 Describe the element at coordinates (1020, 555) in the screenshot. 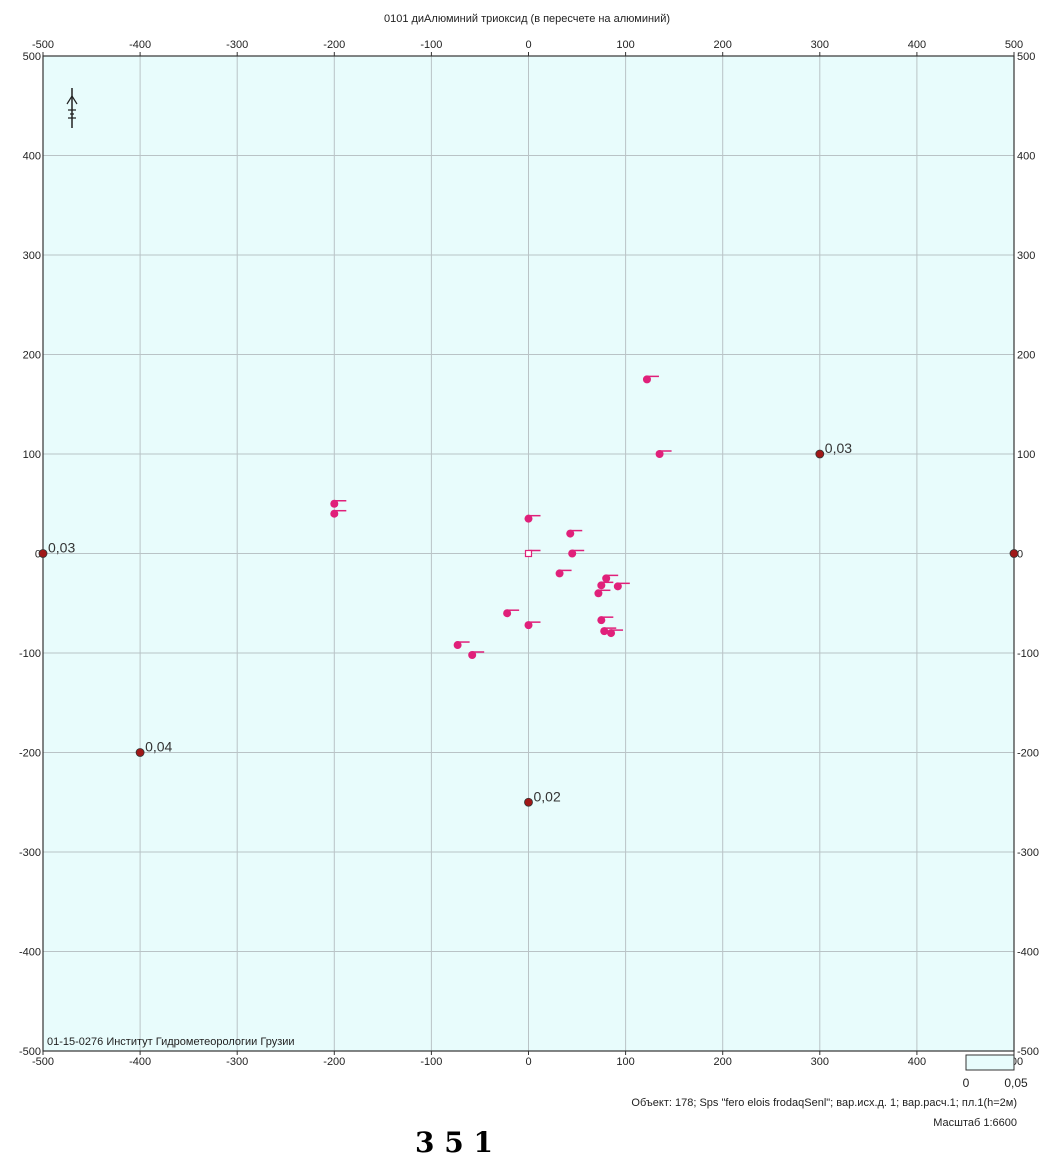

I see `y-tick-label-right: 0` at that location.